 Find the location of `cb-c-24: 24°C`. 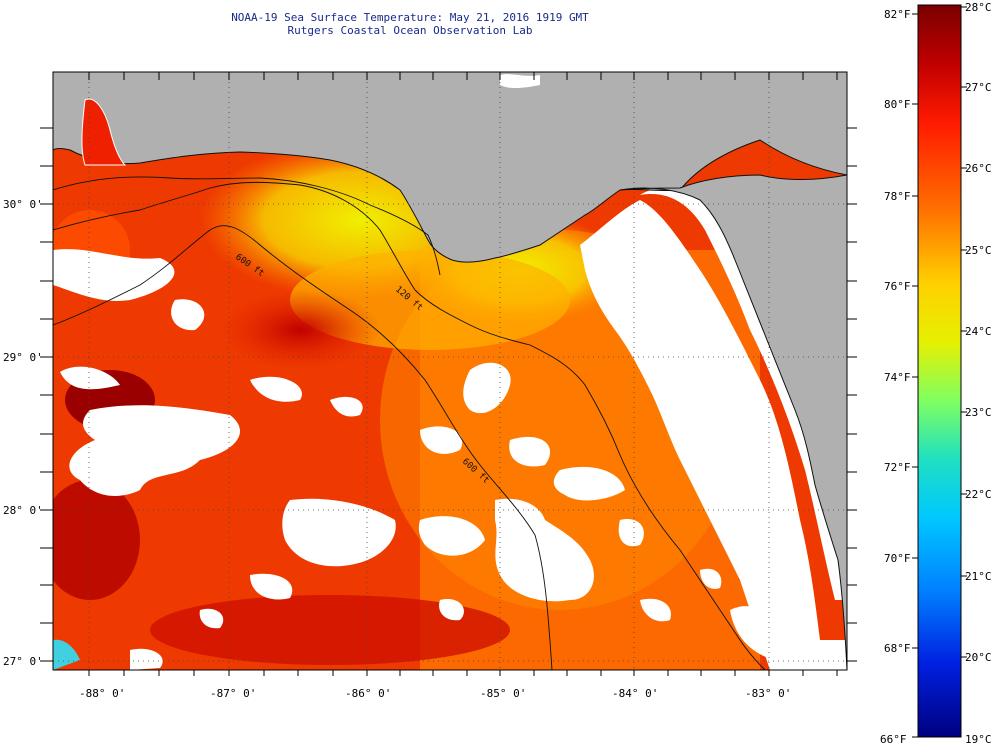

cb-c-24: 24°C is located at coordinates (978, 331).